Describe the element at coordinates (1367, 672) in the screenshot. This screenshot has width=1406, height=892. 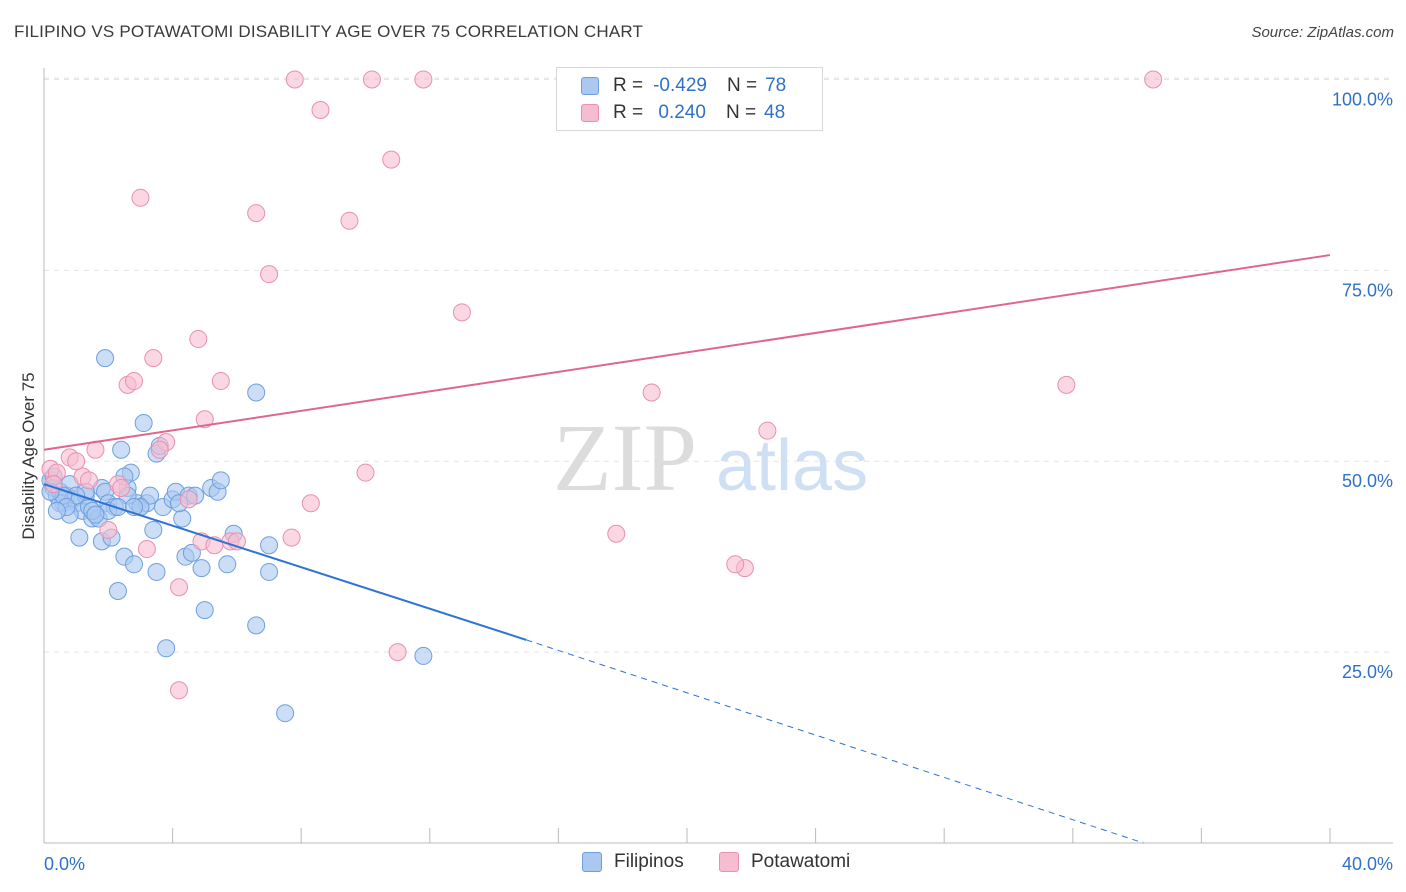
I see `y-tick-label: 25.0%` at that location.